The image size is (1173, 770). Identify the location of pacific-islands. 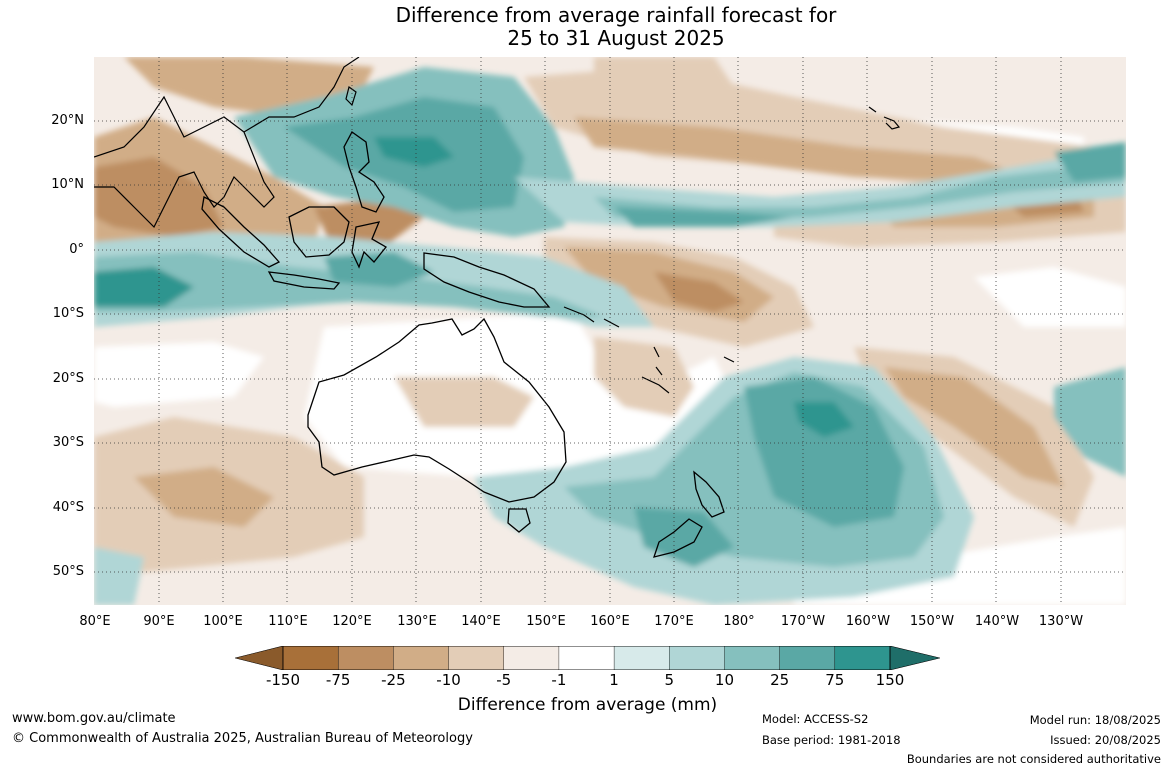
(649, 350).